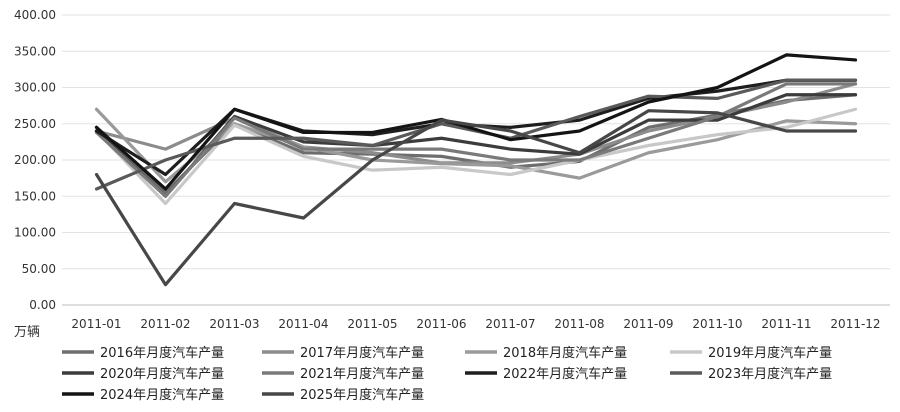 Image resolution: width=900 pixels, height=412 pixels. What do you see at coordinates (648, 324) in the screenshot?
I see `x-tick-label: 2011-09` at bounding box center [648, 324].